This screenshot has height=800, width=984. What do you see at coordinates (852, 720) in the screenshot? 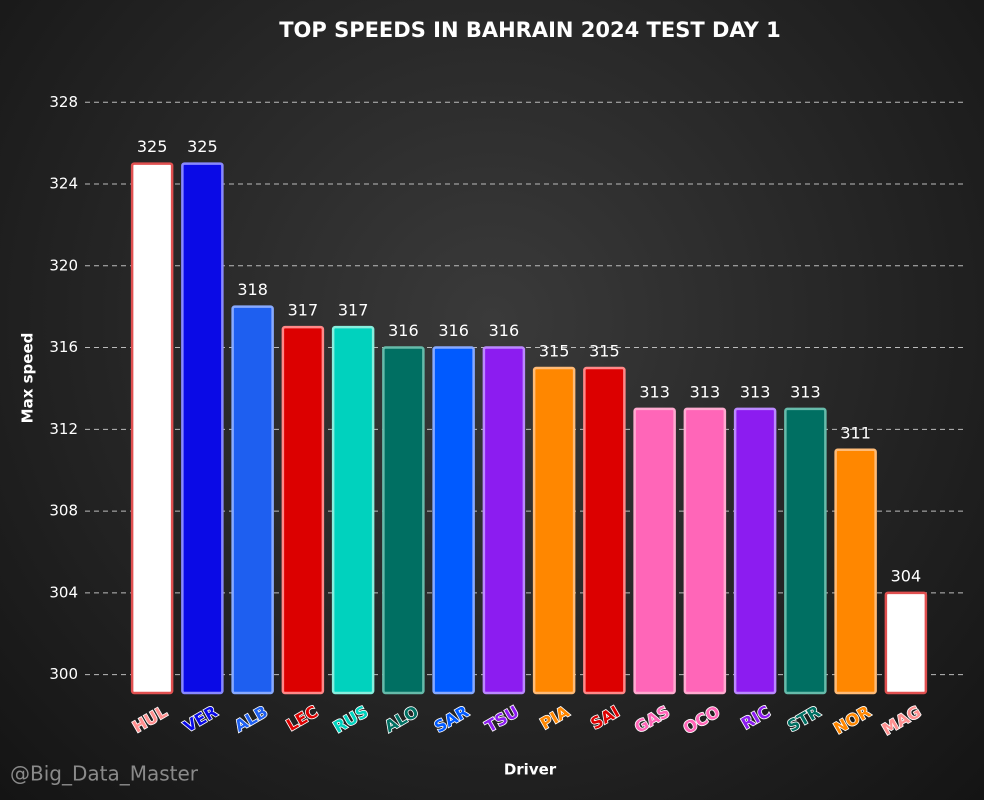
I see `x-tick-label: NOR` at bounding box center [852, 720].